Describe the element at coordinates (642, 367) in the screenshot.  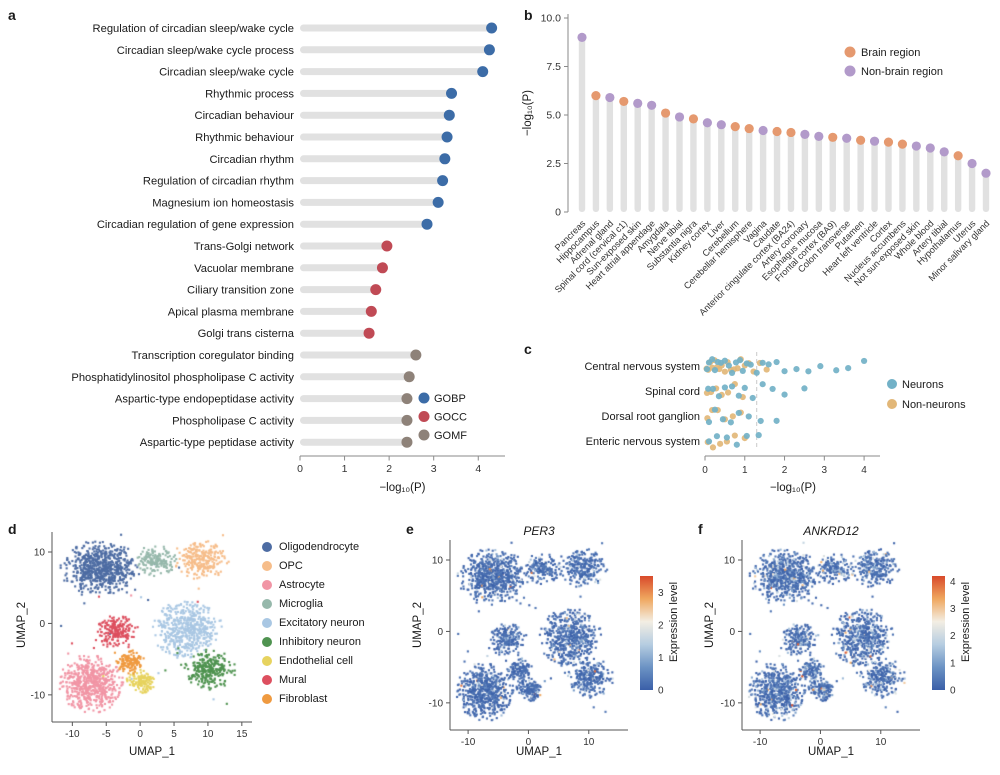
I see `category-label: Central nervous system` at that location.